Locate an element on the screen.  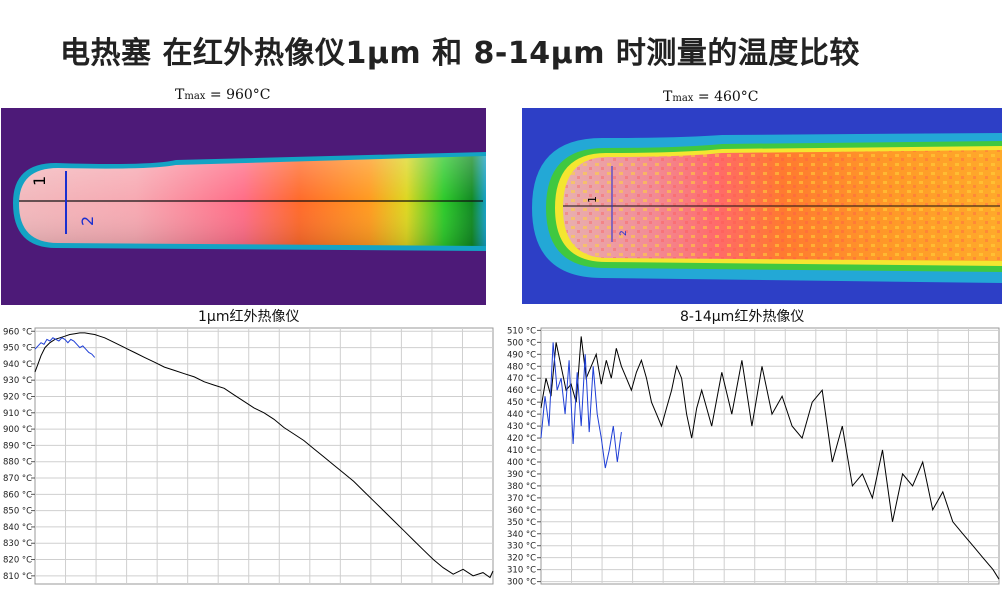
y-tick-label: 490 °C is located at coordinates (521, 355).